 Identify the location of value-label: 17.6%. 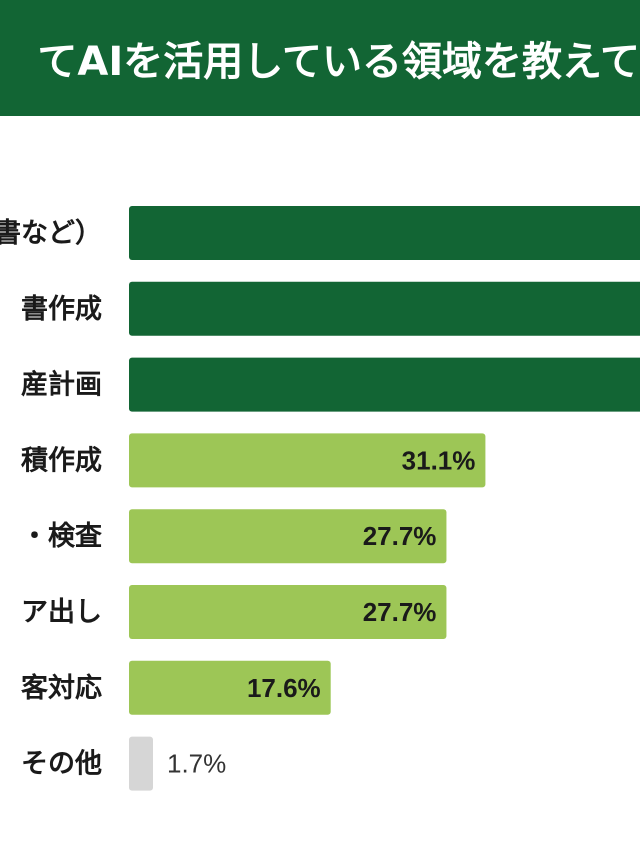
(284, 688).